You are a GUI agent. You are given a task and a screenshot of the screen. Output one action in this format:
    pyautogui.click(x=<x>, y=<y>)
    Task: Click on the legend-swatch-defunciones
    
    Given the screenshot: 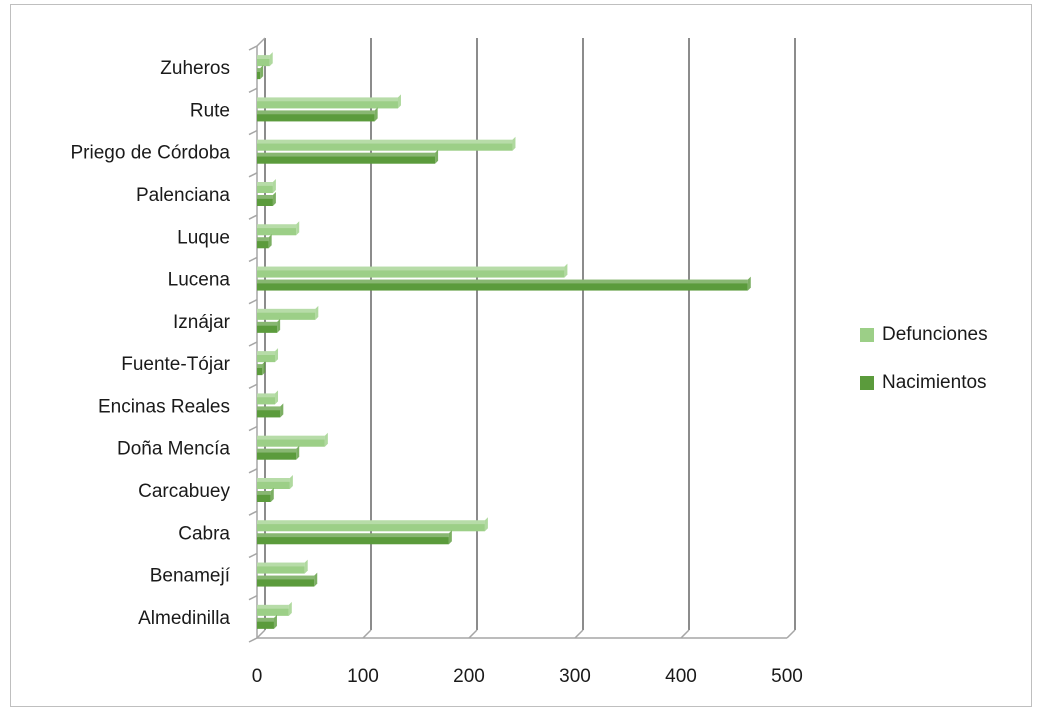 What is the action you would take?
    pyautogui.click(x=867, y=335)
    